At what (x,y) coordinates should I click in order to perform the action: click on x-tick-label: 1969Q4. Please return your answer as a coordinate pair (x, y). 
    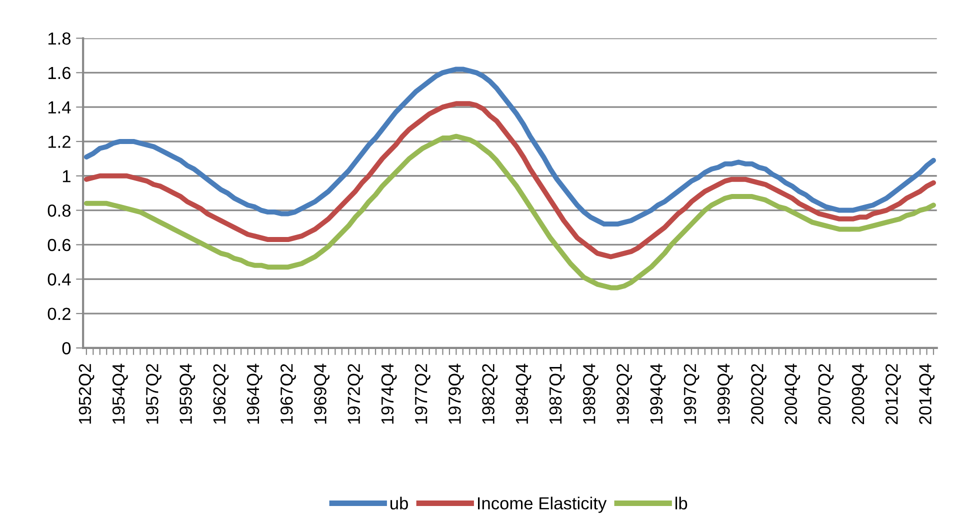
    Looking at the image, I should click on (322, 394).